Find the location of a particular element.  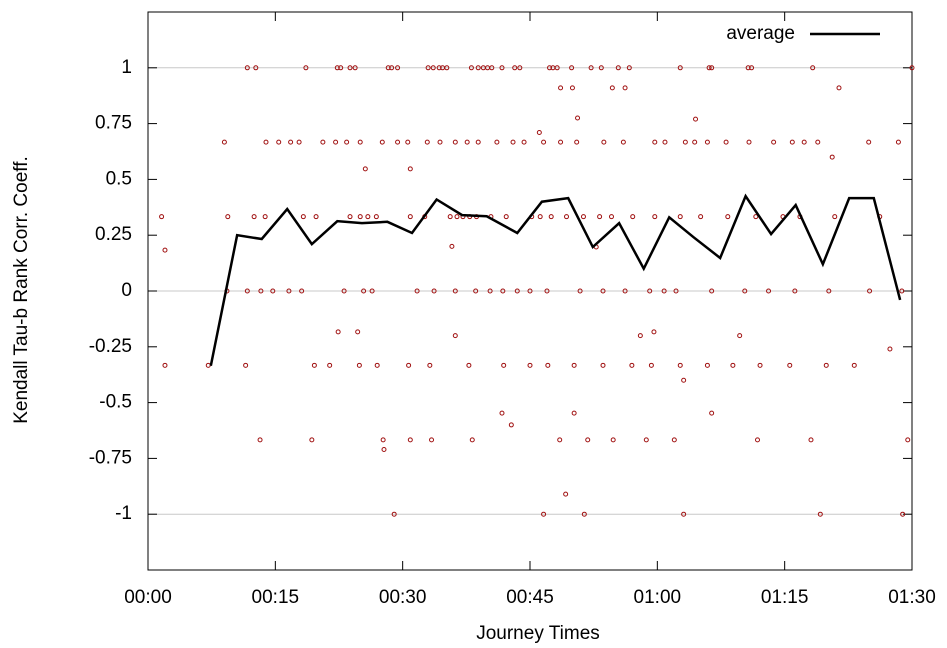

y-tick-label: -0.25 is located at coordinates (110, 346).